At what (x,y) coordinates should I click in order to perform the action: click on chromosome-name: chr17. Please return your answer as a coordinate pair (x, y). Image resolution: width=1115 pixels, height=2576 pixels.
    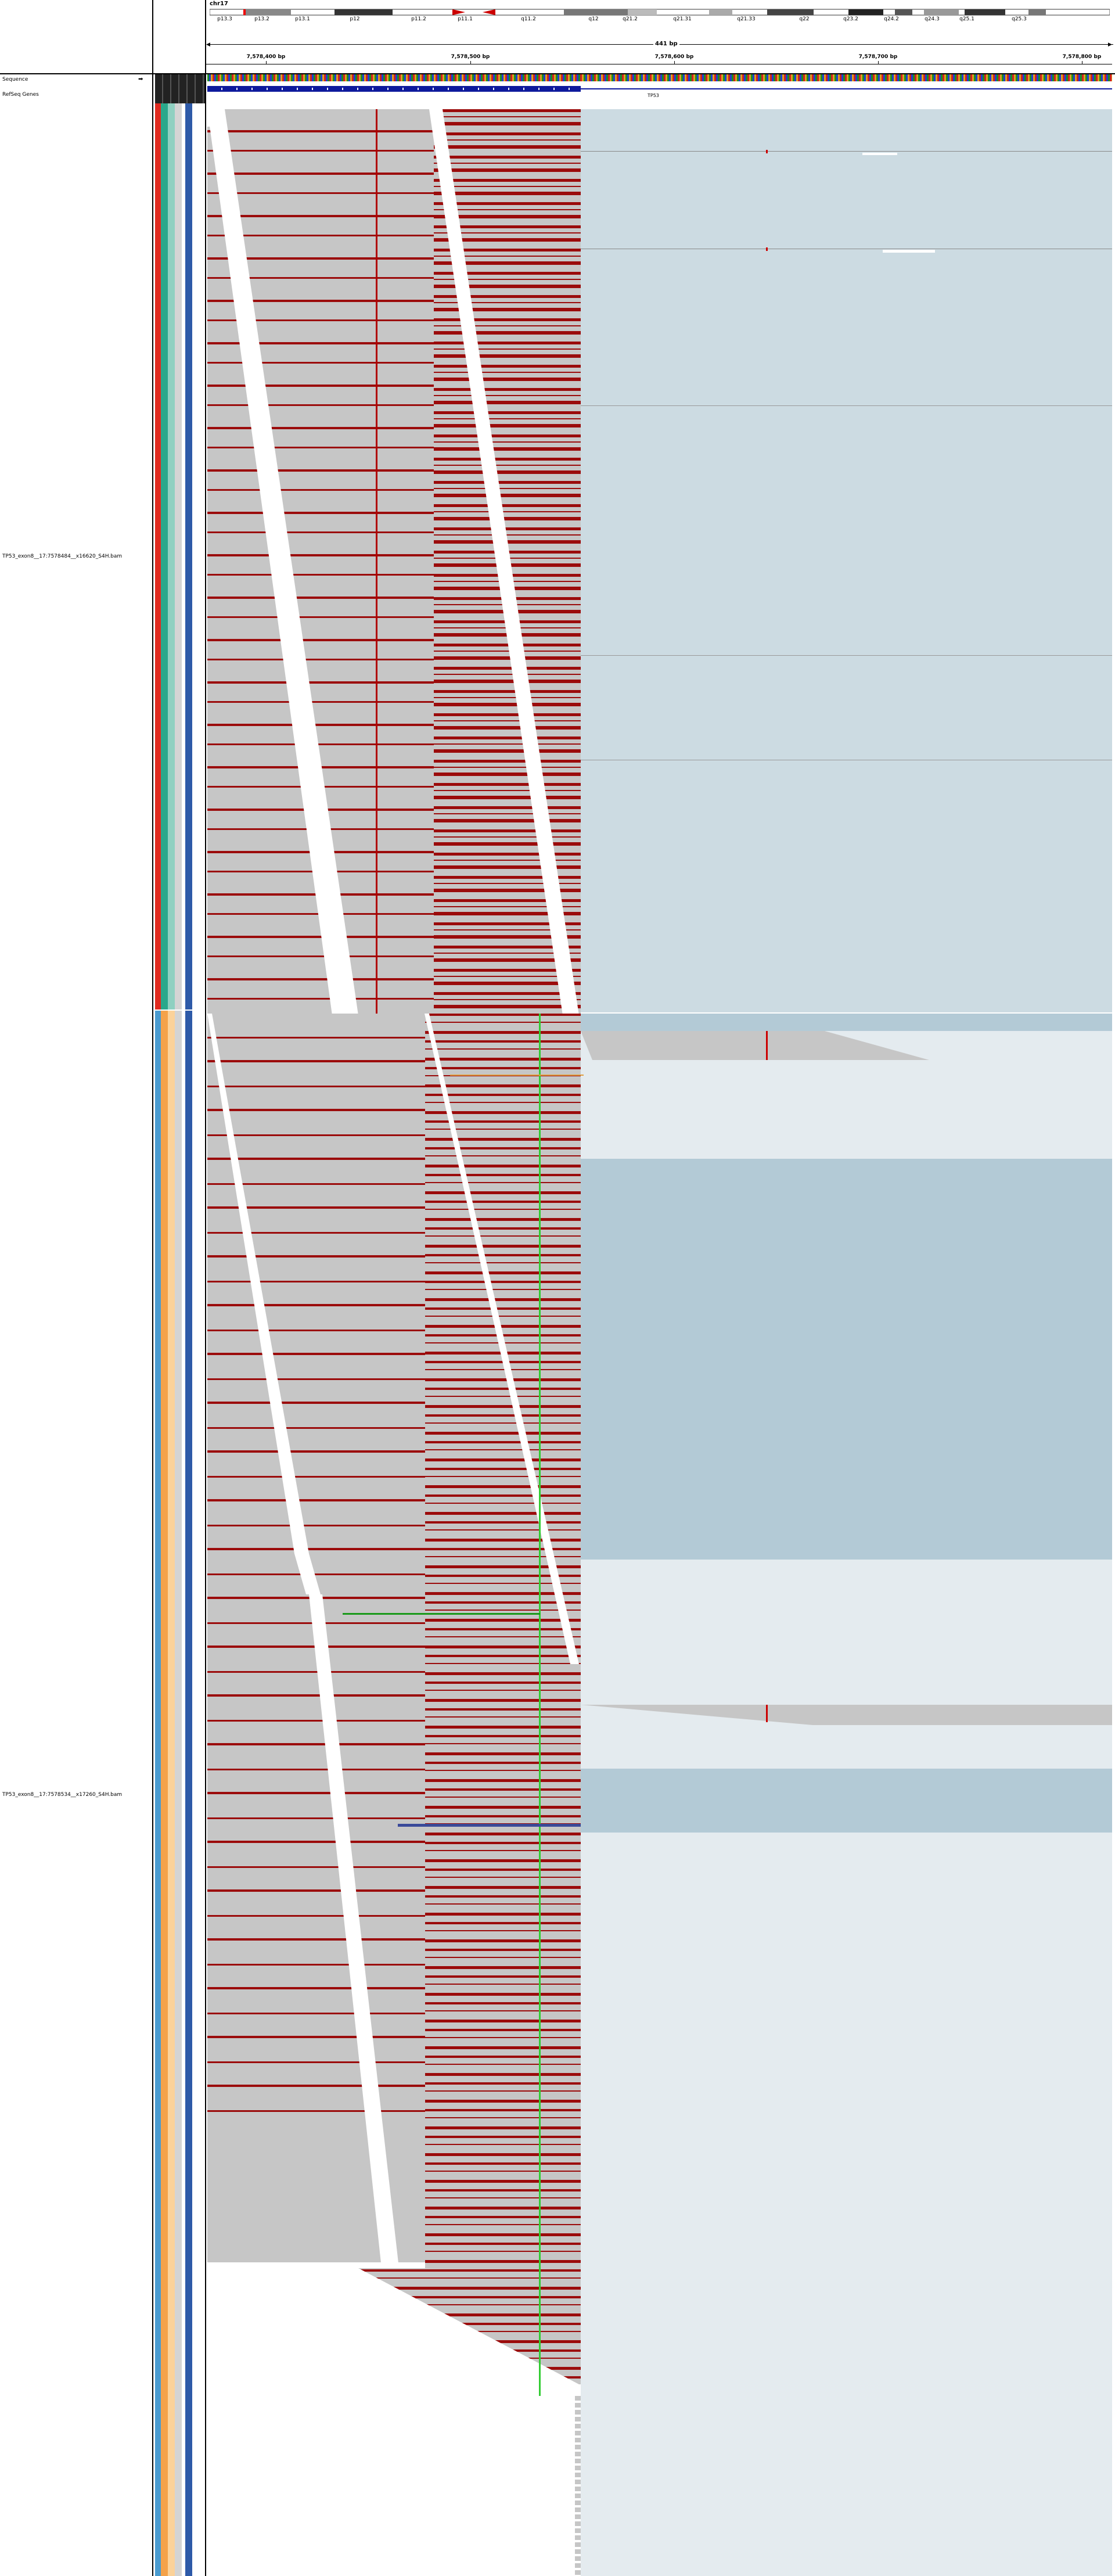
    Looking at the image, I should click on (219, 4).